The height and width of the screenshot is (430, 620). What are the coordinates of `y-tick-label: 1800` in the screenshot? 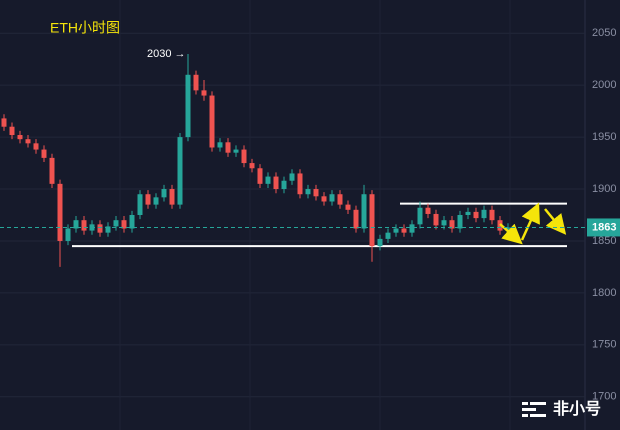 It's located at (604, 293).